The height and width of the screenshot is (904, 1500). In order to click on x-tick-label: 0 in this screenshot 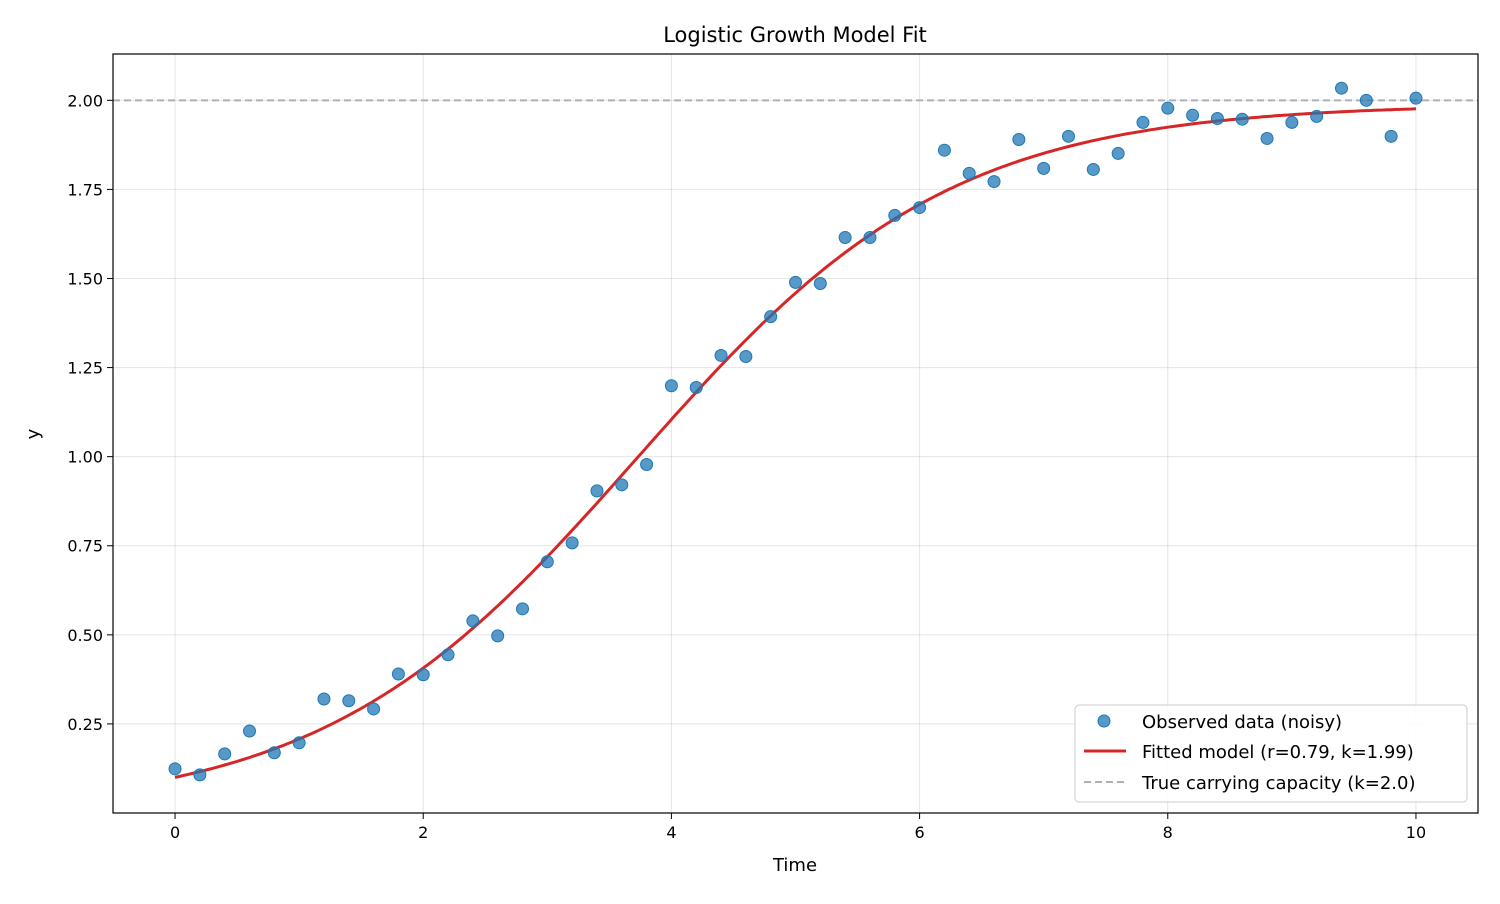, I will do `click(175, 832)`.